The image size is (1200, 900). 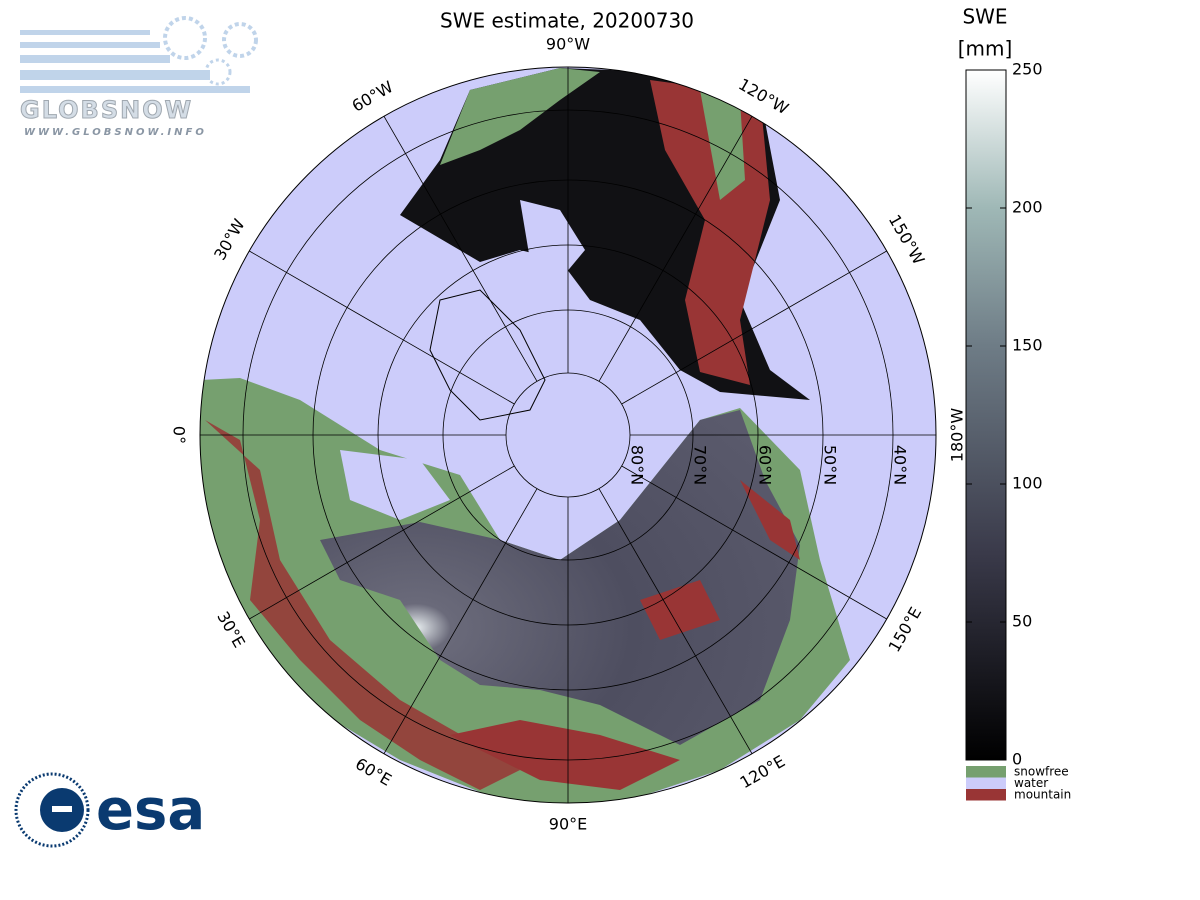 What do you see at coordinates (567, 21) in the screenshot?
I see `map-title: SWE estimate, 20200730` at bounding box center [567, 21].